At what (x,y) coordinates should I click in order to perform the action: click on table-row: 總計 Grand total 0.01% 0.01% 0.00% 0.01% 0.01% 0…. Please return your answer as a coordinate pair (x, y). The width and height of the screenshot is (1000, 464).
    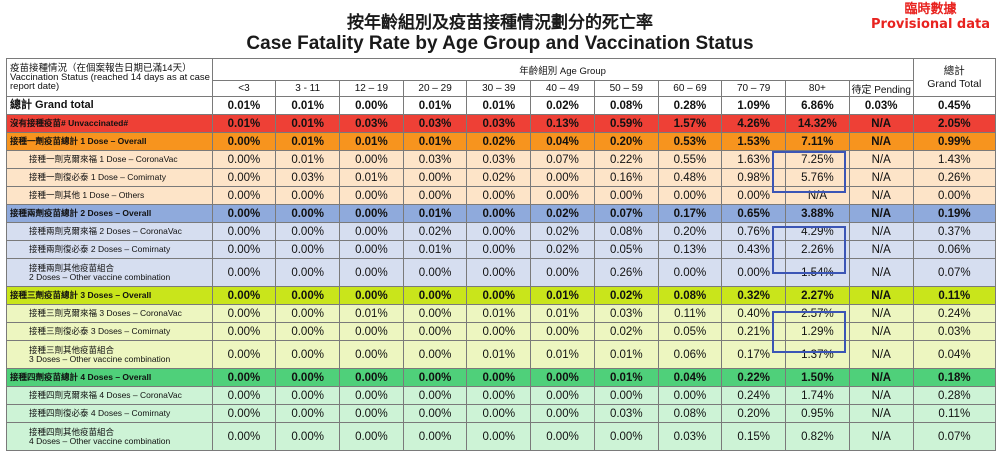
    Looking at the image, I should click on (501, 105).